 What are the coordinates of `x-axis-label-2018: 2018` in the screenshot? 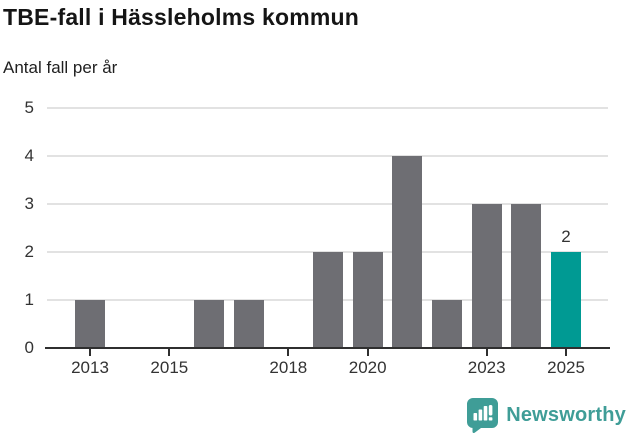 It's located at (288, 367).